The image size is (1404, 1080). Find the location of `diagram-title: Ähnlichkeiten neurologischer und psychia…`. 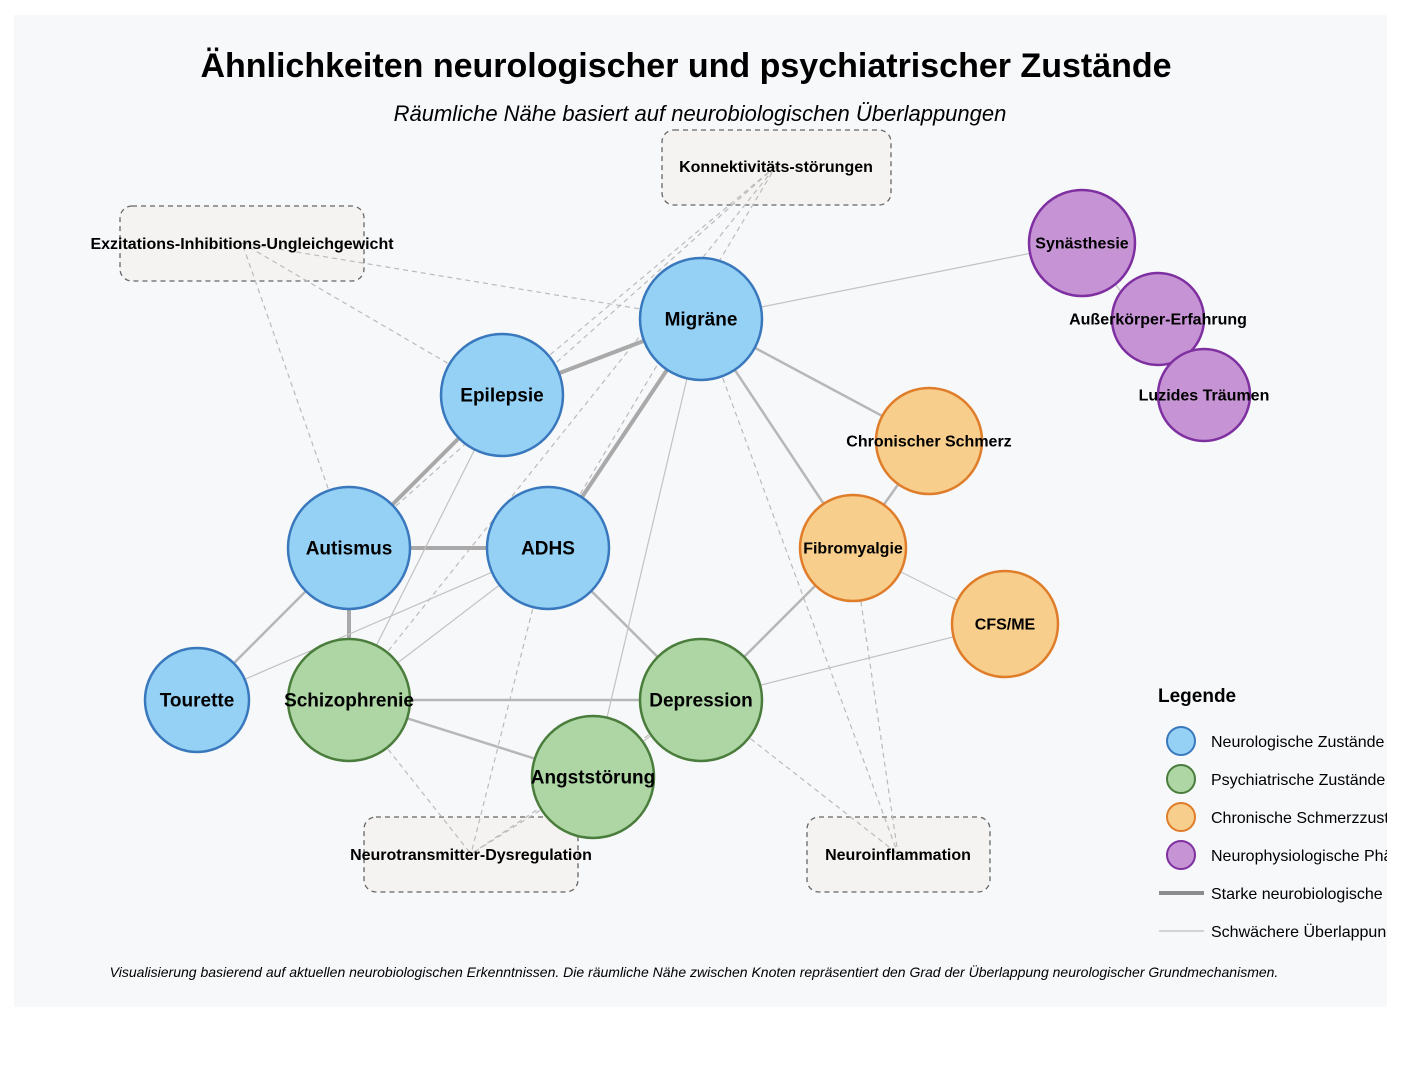

diagram-title: Ähnlichkeiten neurologischer und psychia… is located at coordinates (685, 66).